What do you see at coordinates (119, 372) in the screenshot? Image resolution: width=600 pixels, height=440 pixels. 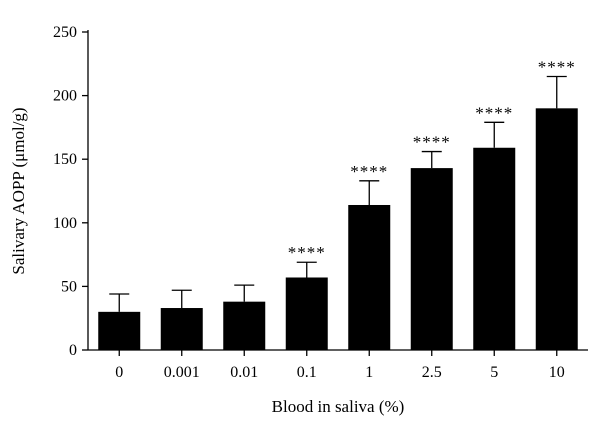 I see `x-tick-label: 0` at bounding box center [119, 372].